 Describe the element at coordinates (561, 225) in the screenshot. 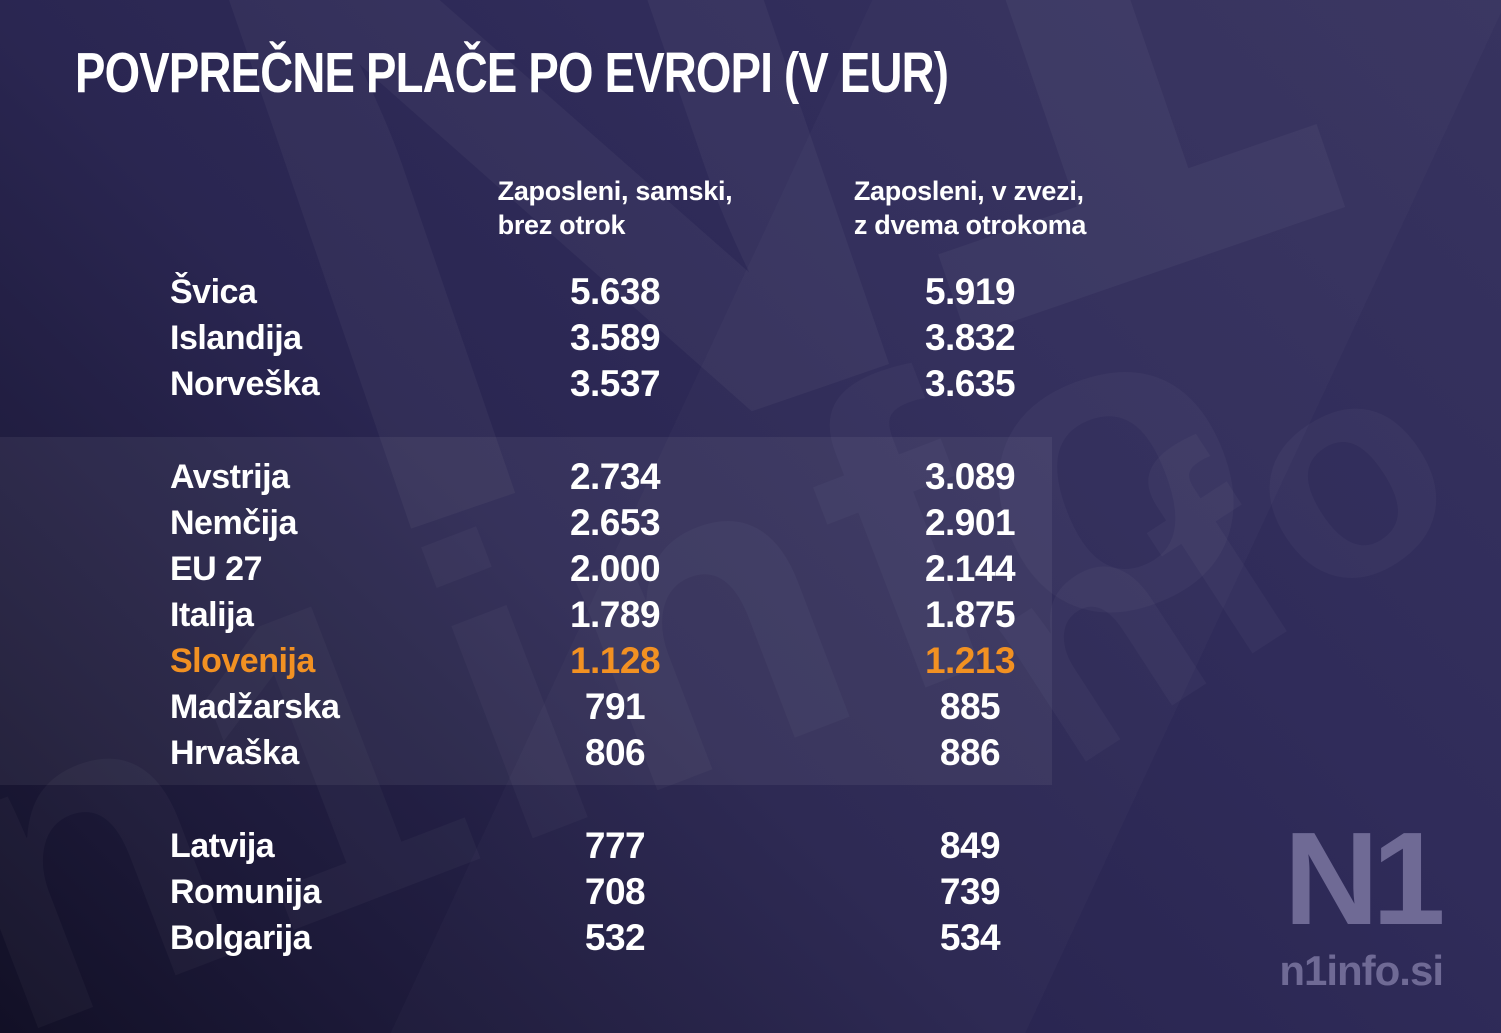

I see `column-header-single-line2: brez otrok` at that location.